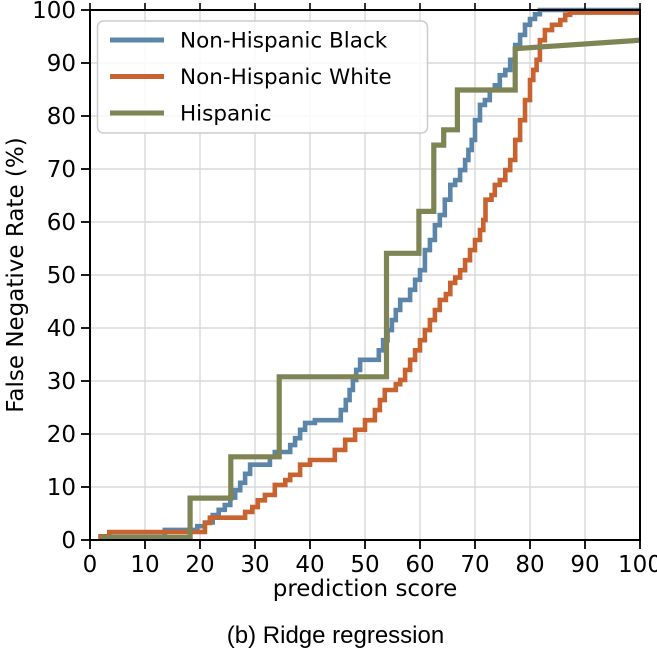 The width and height of the screenshot is (657, 671). Describe the element at coordinates (54, 12) in the screenshot. I see `y-tick-label-100: 100` at that location.